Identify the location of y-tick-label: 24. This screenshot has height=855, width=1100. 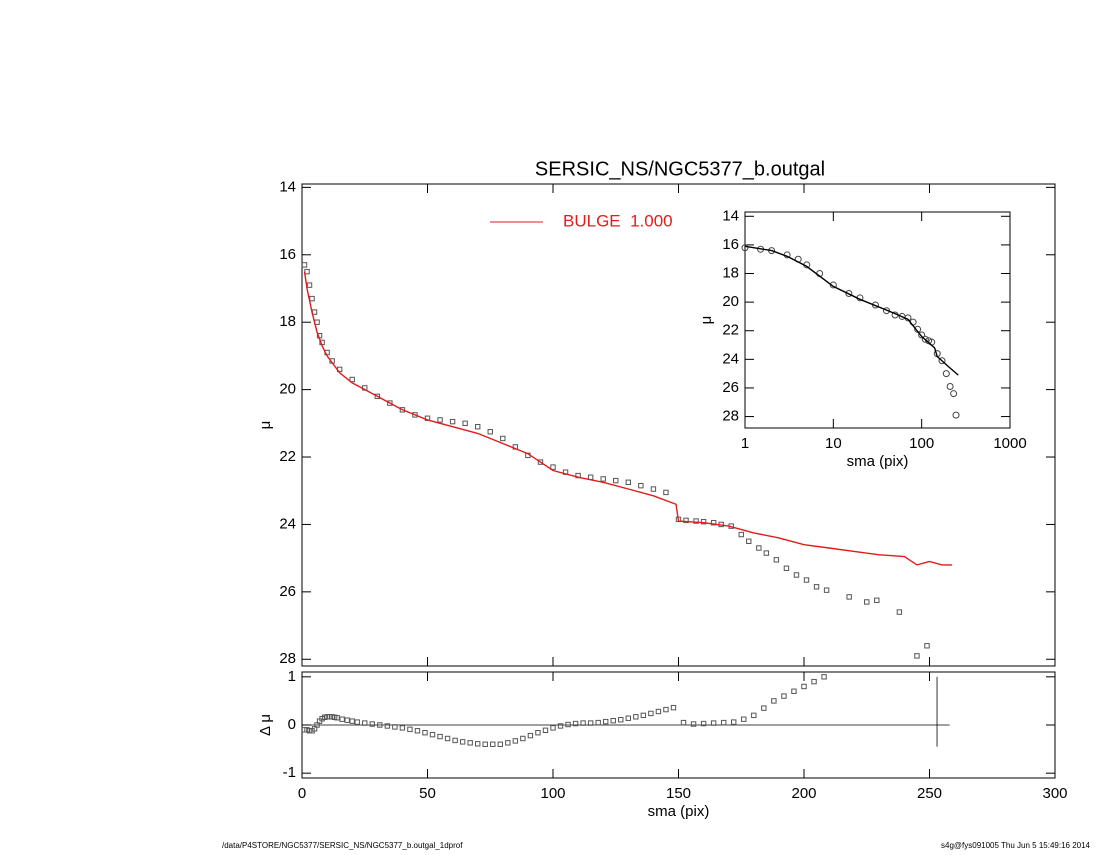
(730, 358).